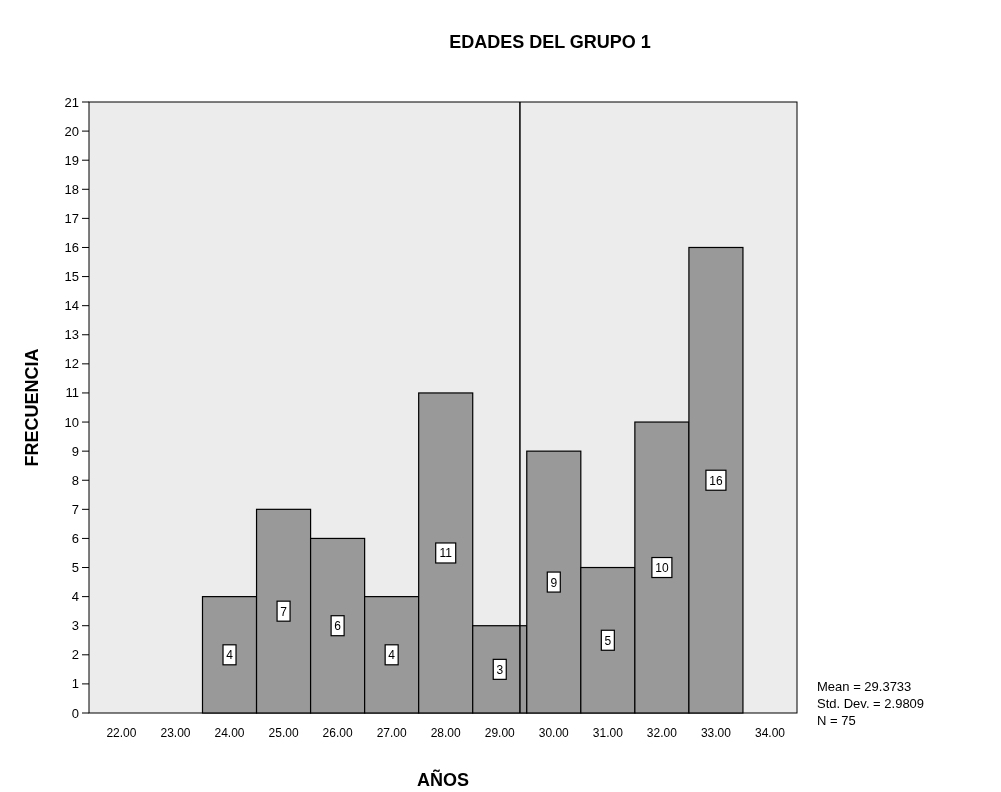  Describe the element at coordinates (71, 131) in the screenshot. I see `y-tick-label: 20` at that location.